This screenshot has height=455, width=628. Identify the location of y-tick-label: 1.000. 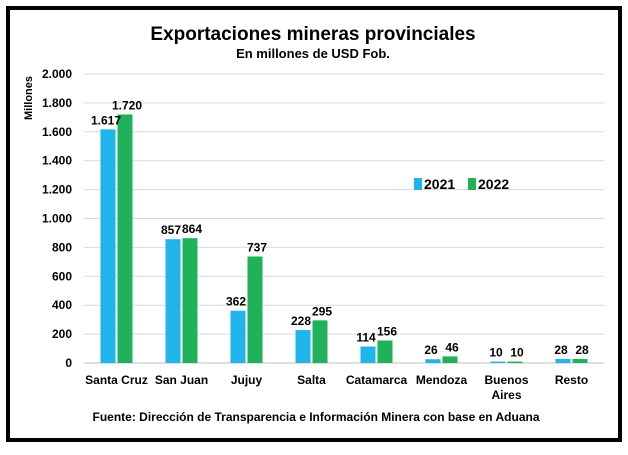
(57, 219).